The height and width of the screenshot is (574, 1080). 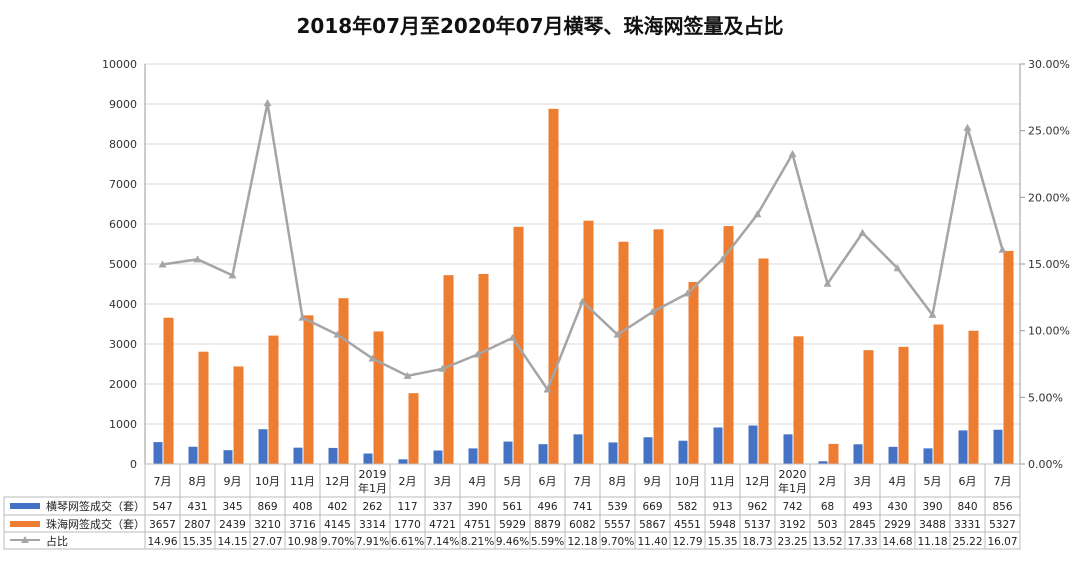 I want to click on table-cell: 408, so click(x=302, y=507).